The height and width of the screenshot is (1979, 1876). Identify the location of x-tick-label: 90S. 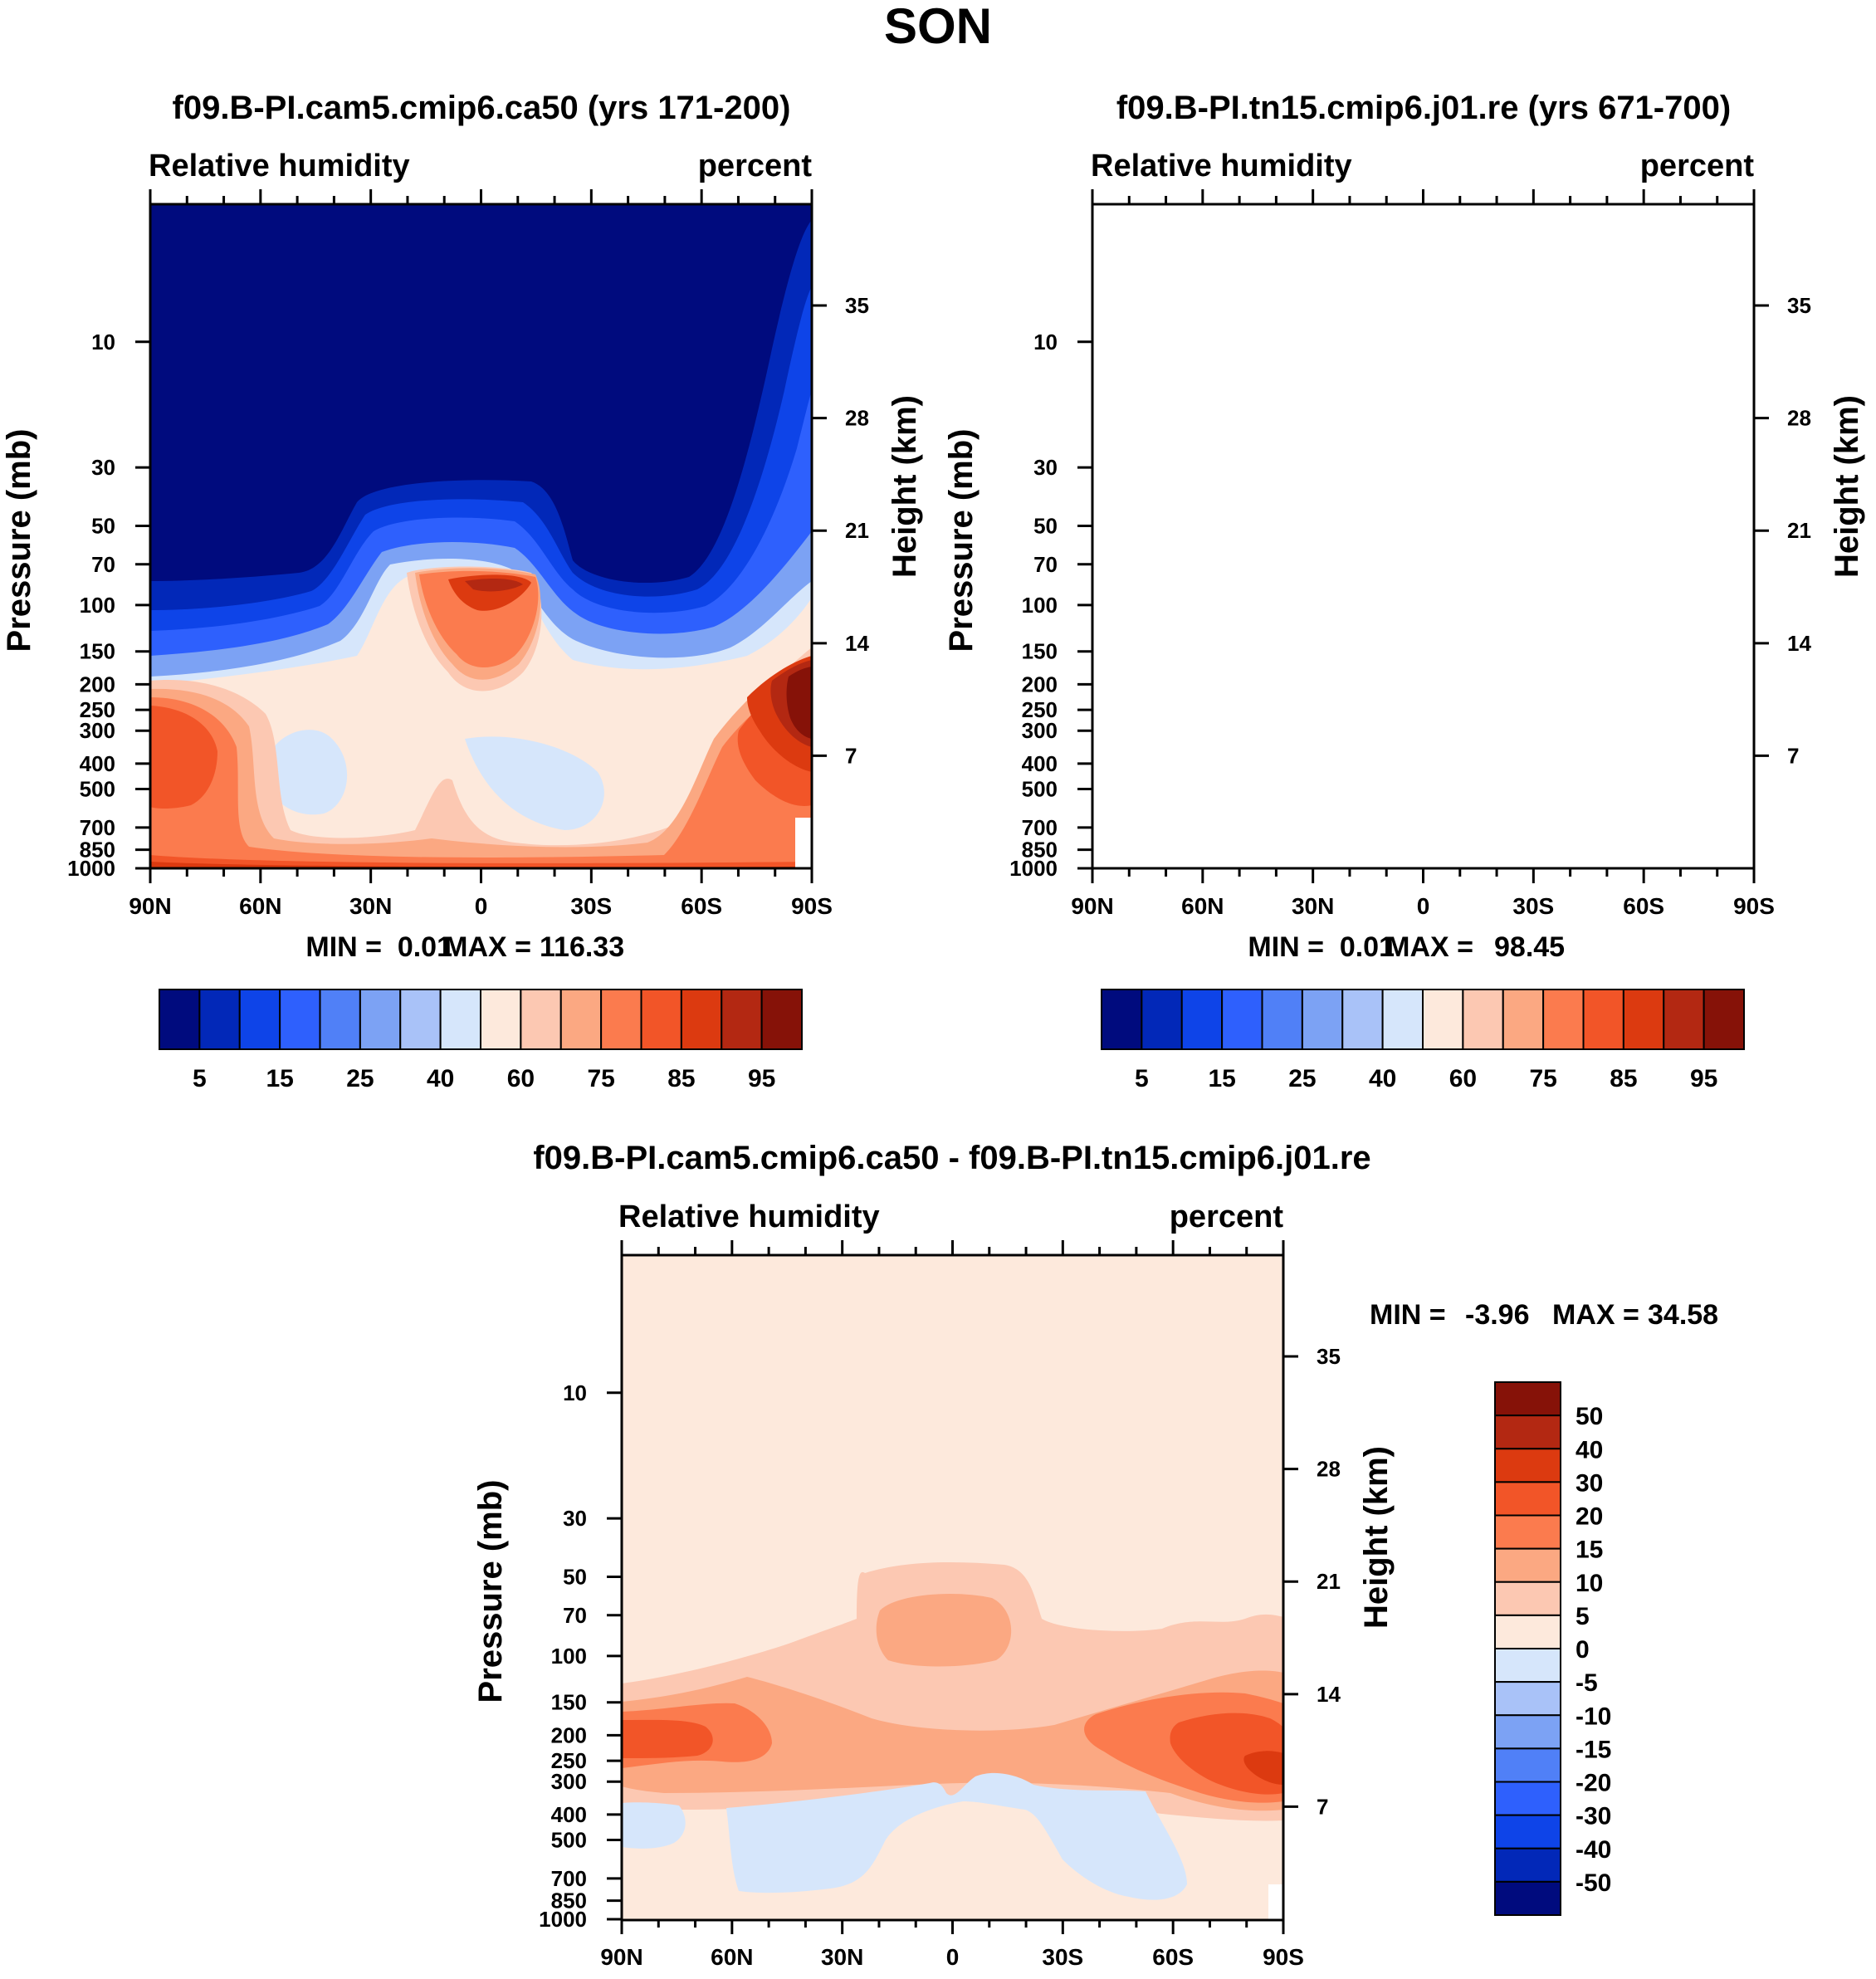
(1283, 1957).